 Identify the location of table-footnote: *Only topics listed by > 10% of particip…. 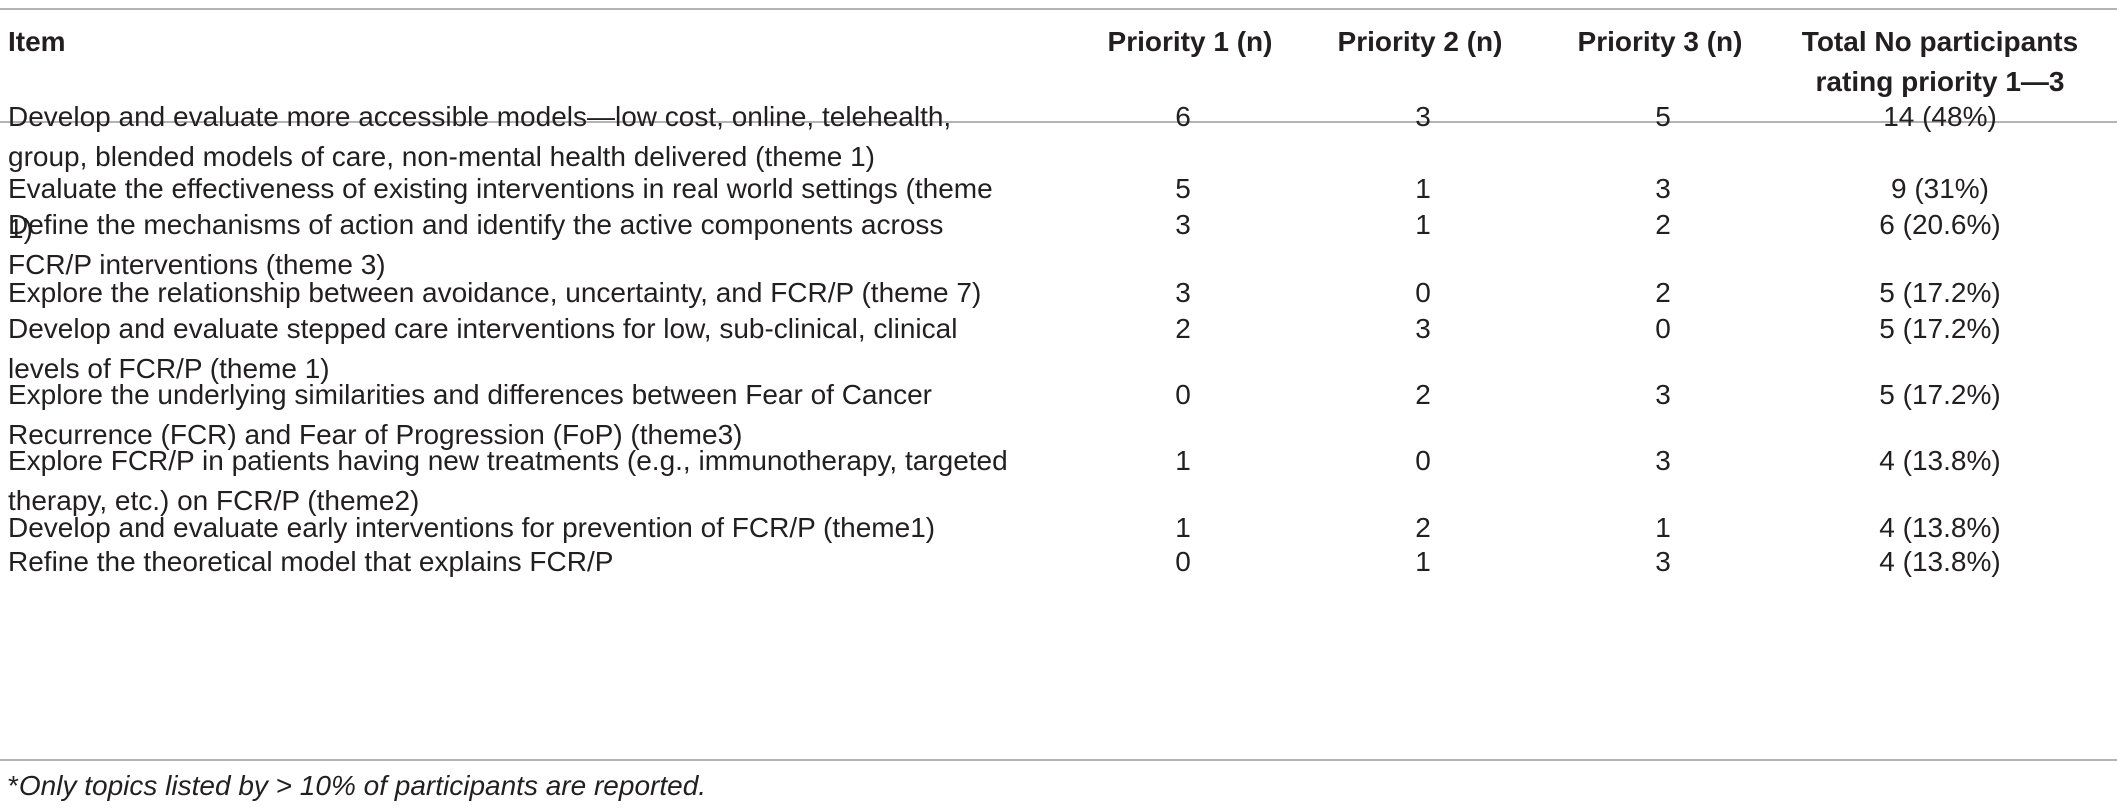
(357, 786).